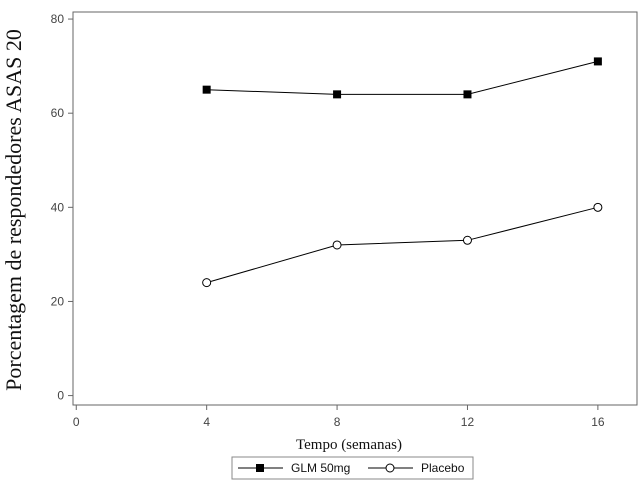  Describe the element at coordinates (58, 301) in the screenshot. I see `y-tick-label-20: 20` at that location.